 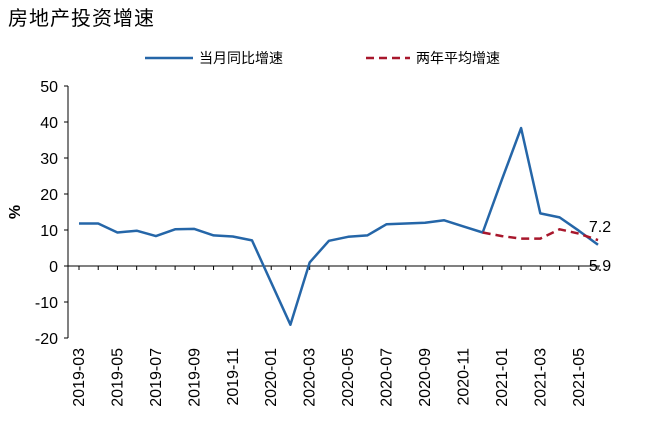 What do you see at coordinates (463, 377) in the screenshot?
I see `x-tick-label: 2020-11` at bounding box center [463, 377].